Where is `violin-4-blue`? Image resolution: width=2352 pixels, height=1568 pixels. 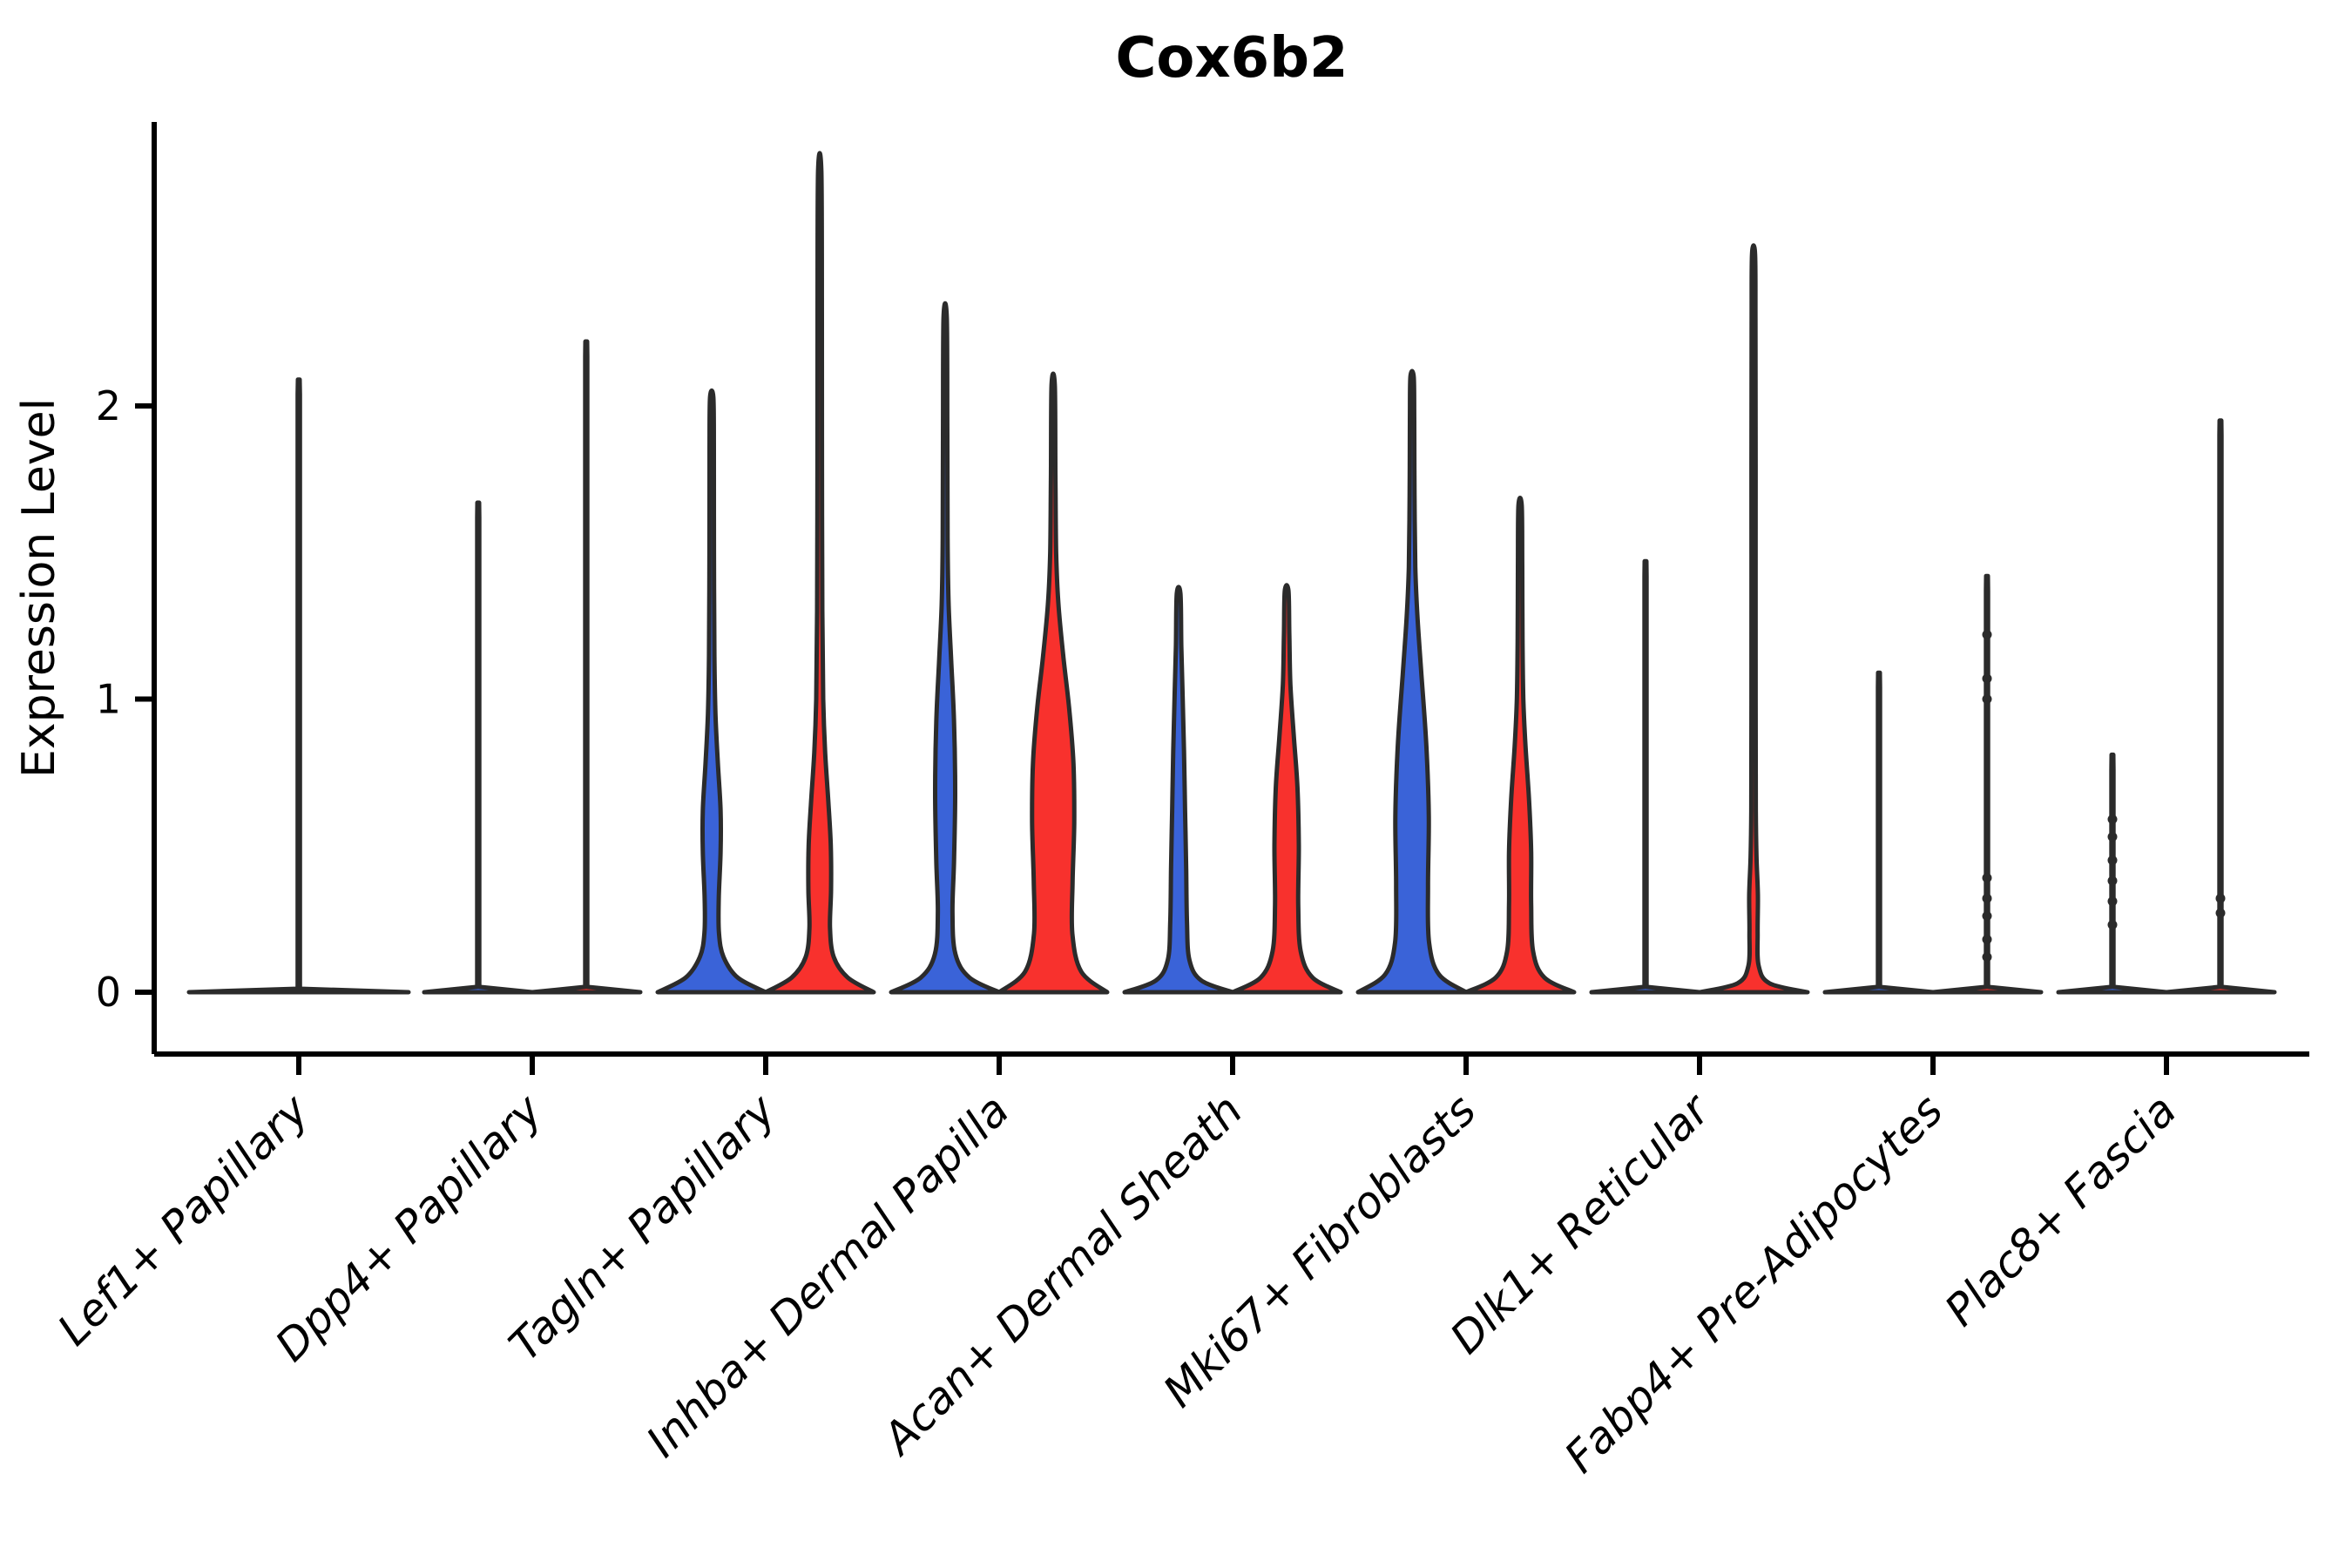 violin-4-blue is located at coordinates (1178, 790).